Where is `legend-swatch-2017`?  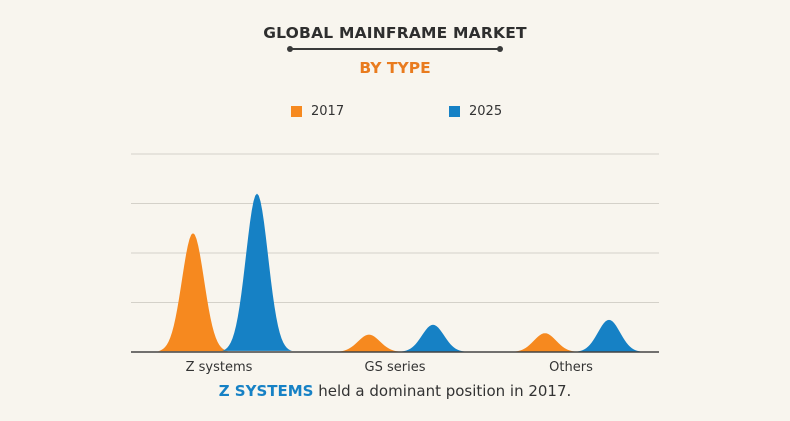
legend-swatch-2017 is located at coordinates (296, 111).